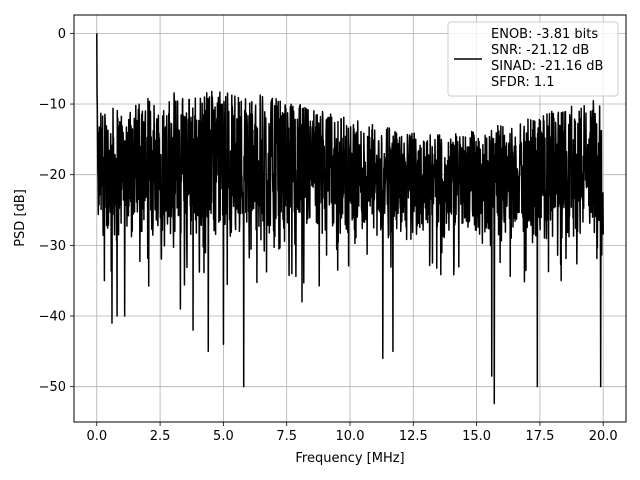 The image size is (640, 480). What do you see at coordinates (223, 436) in the screenshot?
I see `x-tick-label: 5.0` at bounding box center [223, 436].